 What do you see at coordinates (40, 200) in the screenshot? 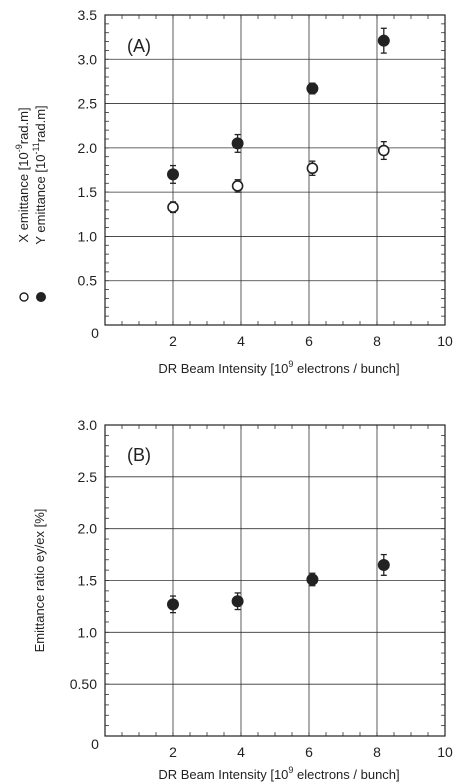
I see `y-axis-title-text: Y emittance [10` at bounding box center [40, 200].